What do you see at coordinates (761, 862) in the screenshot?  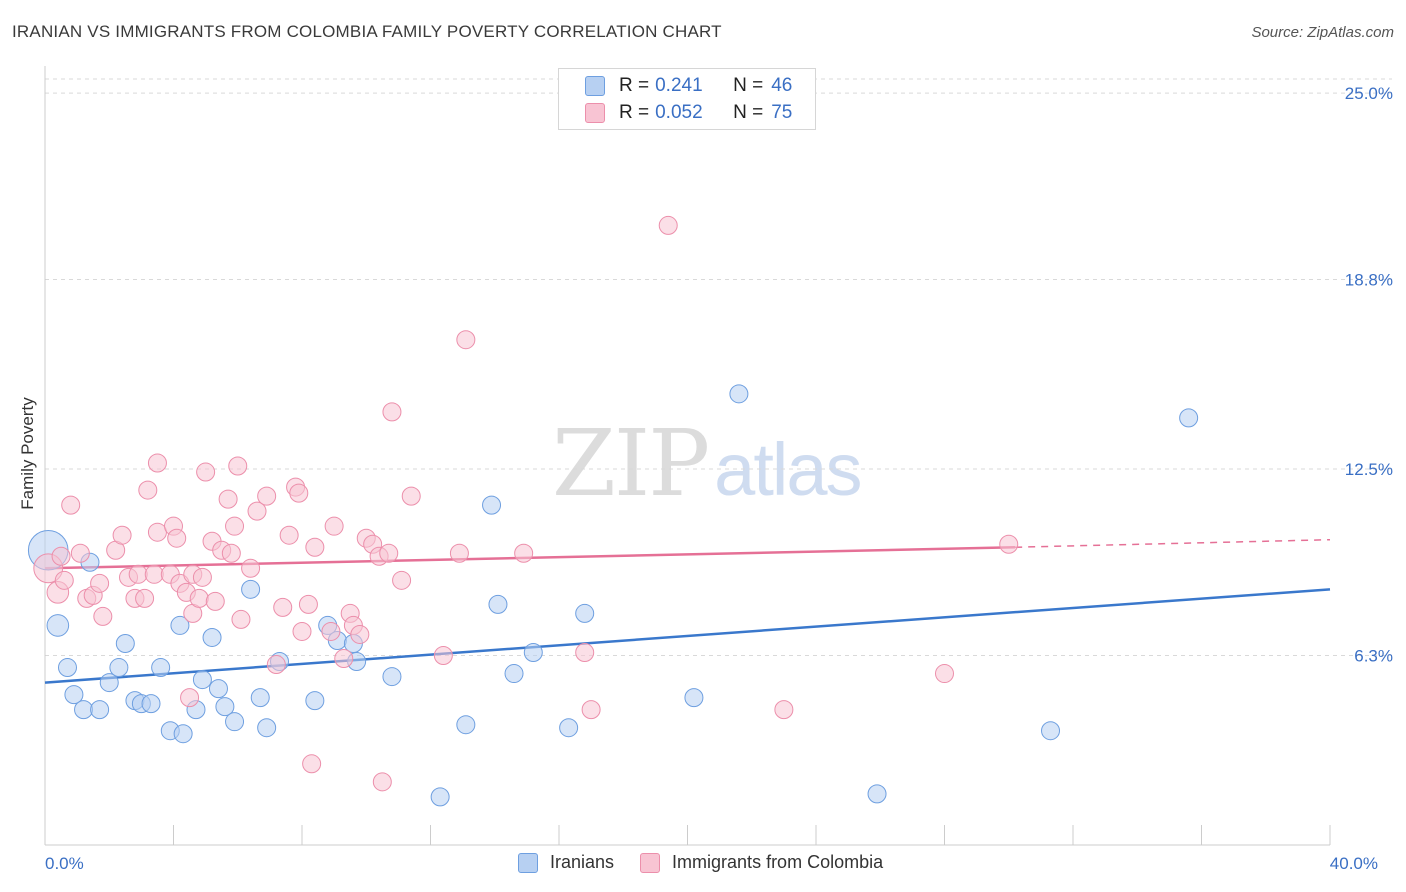 I see `series-legend-colombia: Immigrants from Colombia` at bounding box center [761, 862].